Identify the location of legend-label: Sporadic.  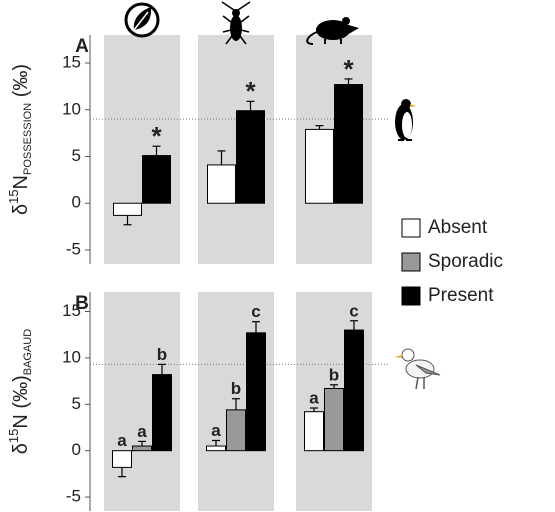
(465, 261).